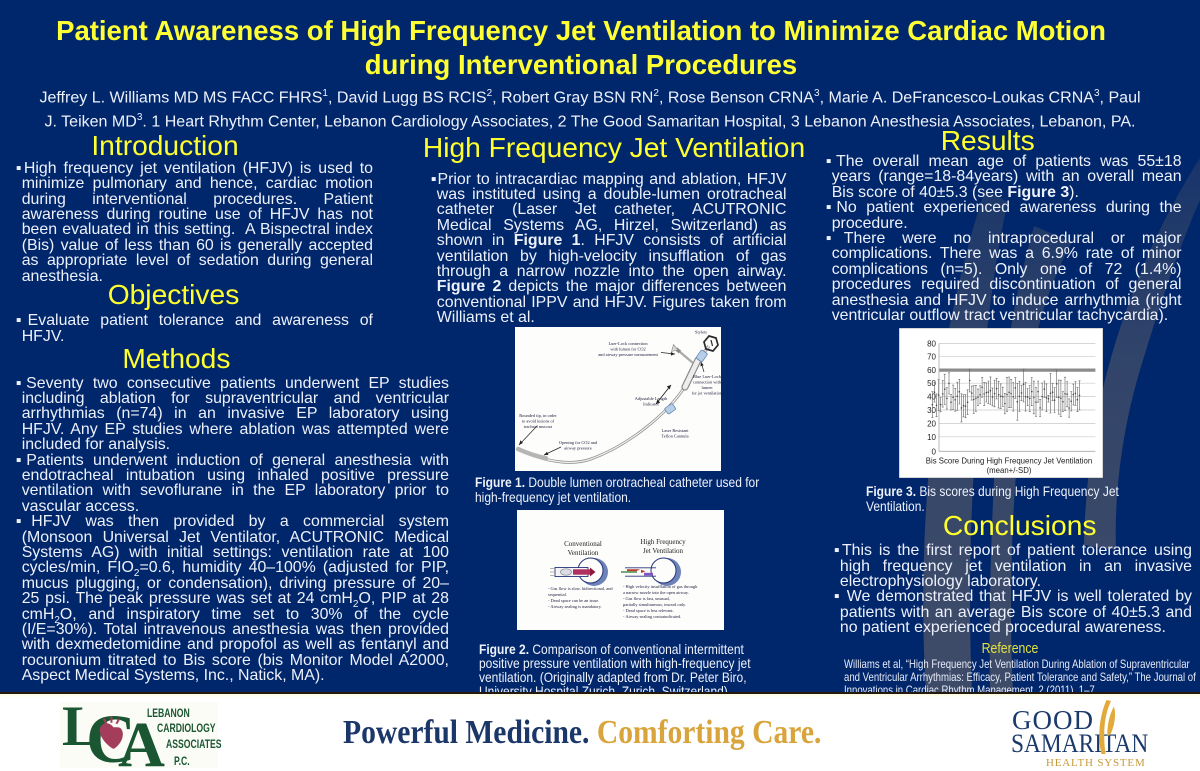 The image size is (1200, 771). I want to click on svg-text:- Gas flow is slow, bidirectio: - Gas flow is slow, bidirectional, and, so click(580, 589).